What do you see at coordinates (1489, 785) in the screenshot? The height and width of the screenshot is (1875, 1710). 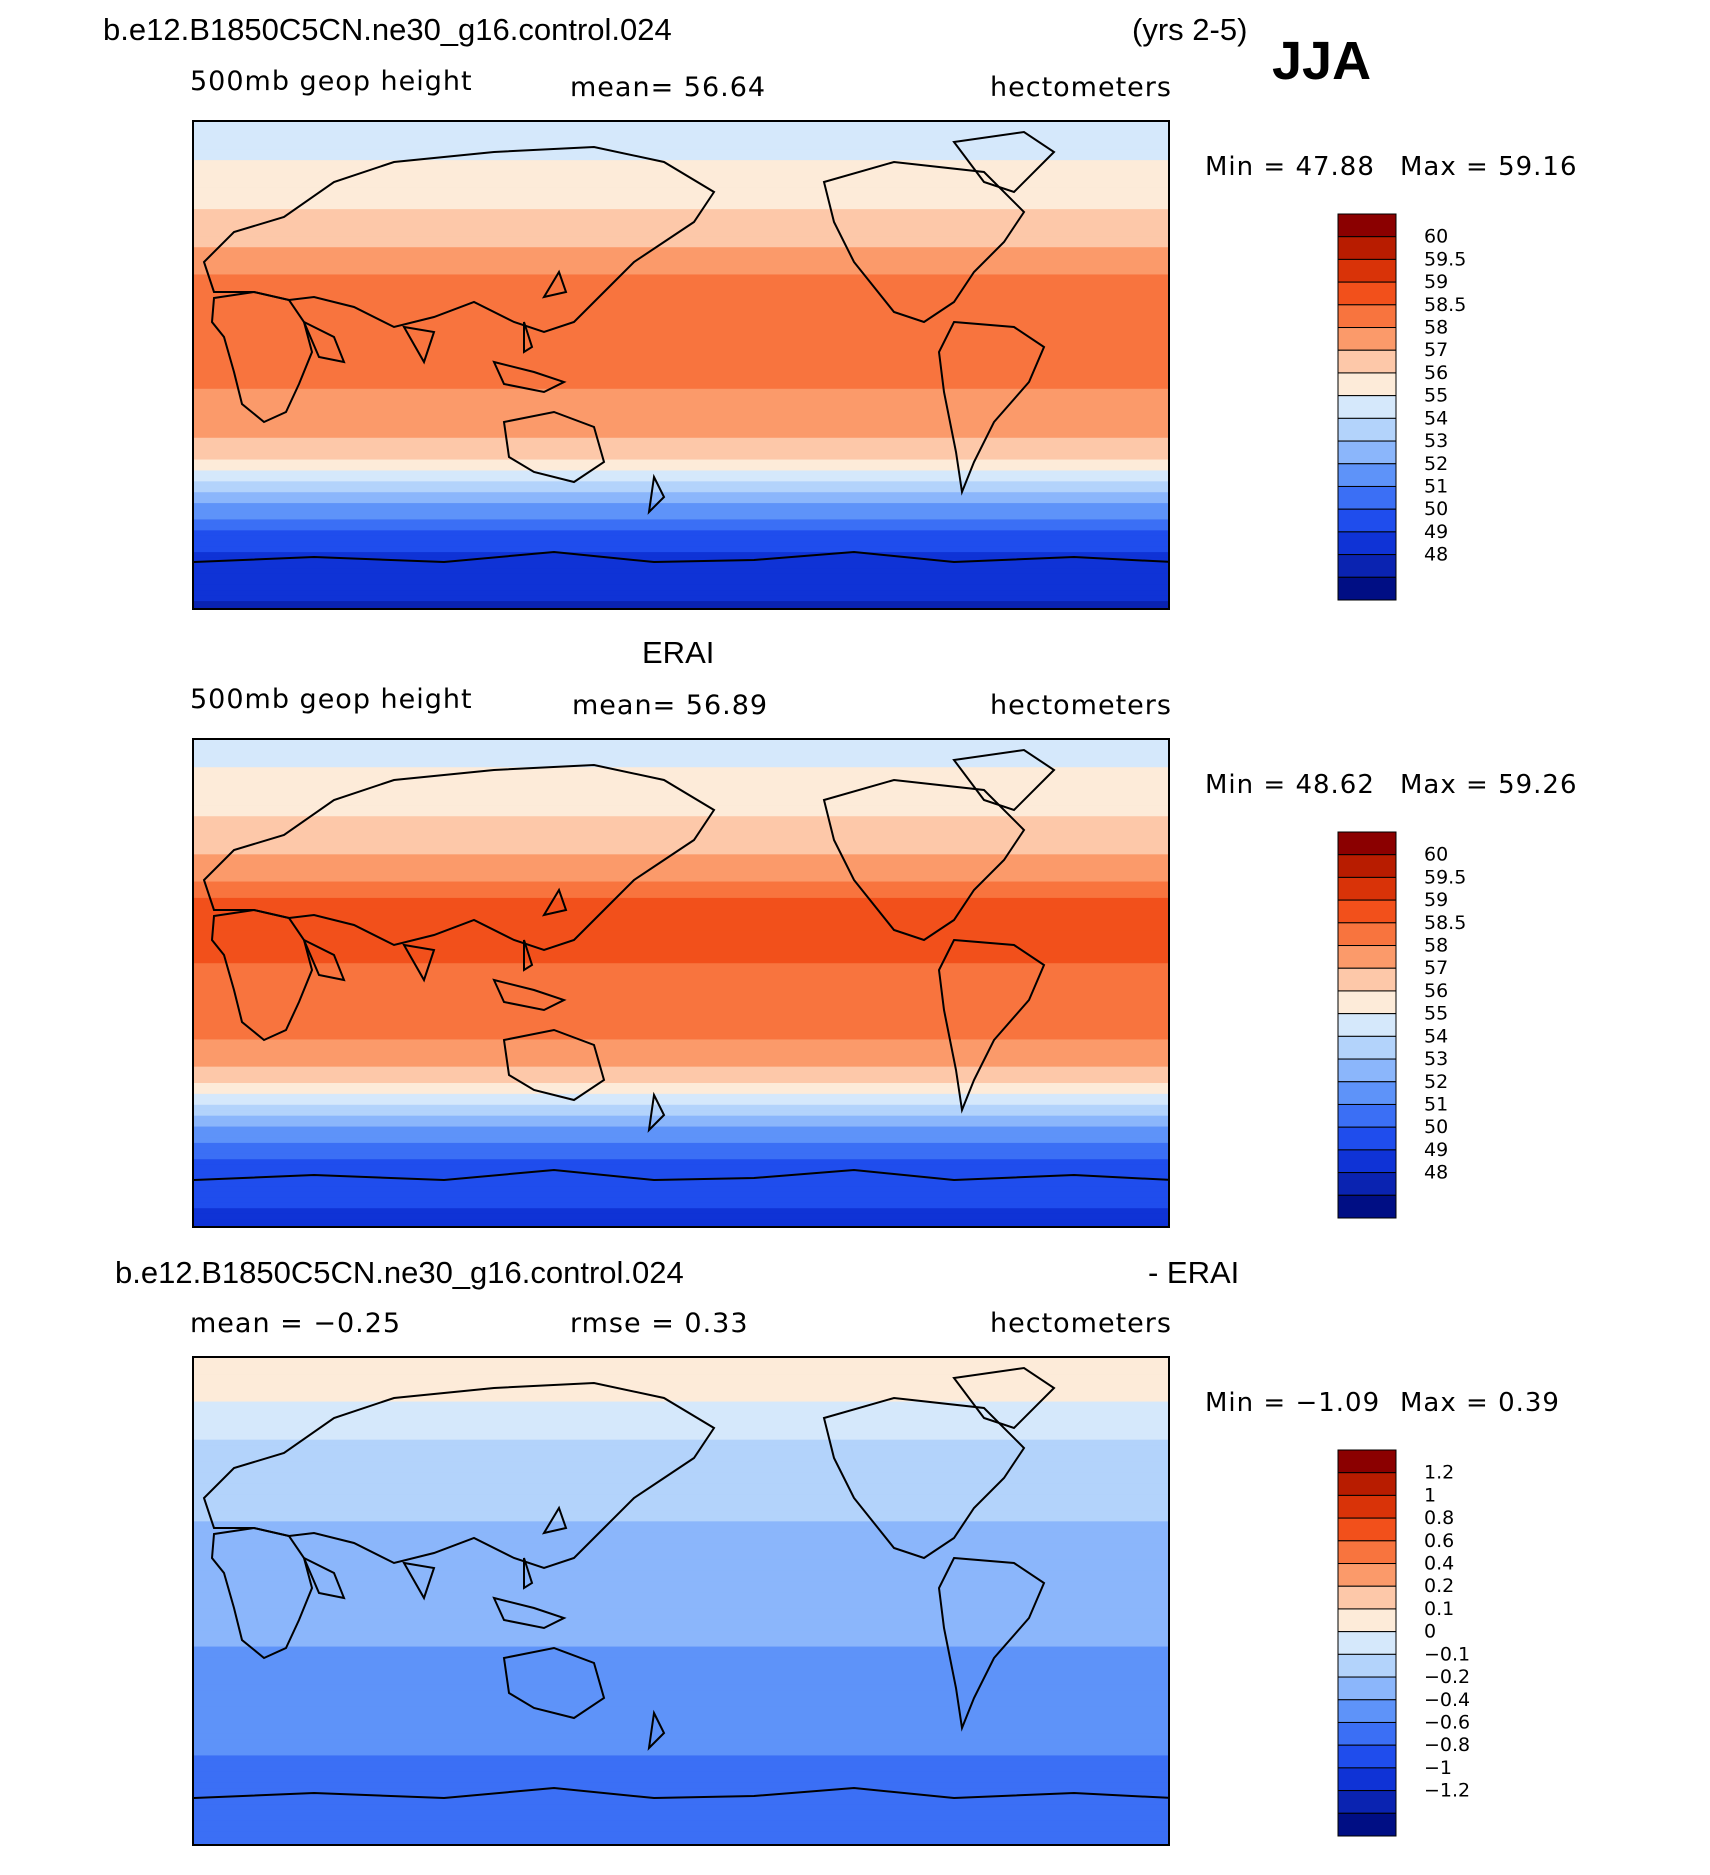 I see `panel2-max: Max = 59.26` at bounding box center [1489, 785].